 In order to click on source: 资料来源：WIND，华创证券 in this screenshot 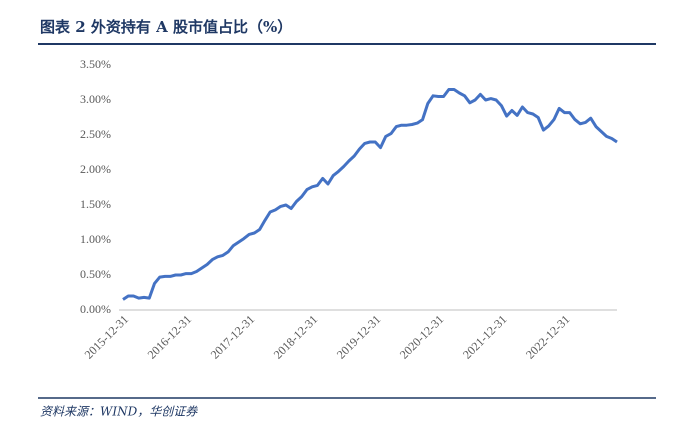, I will do `click(119, 412)`.